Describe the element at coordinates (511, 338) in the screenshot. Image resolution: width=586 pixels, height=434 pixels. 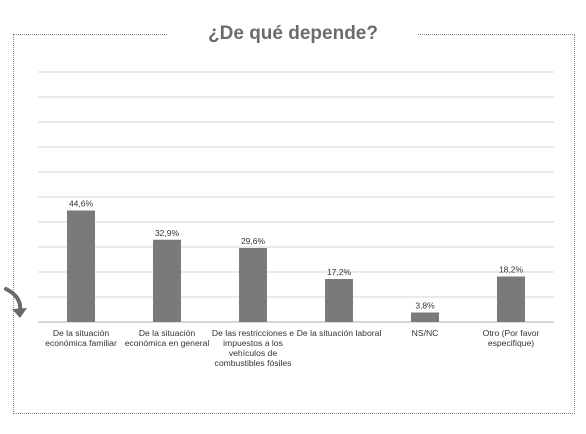
I see `category-label: Otro (Por favor especifique)` at that location.